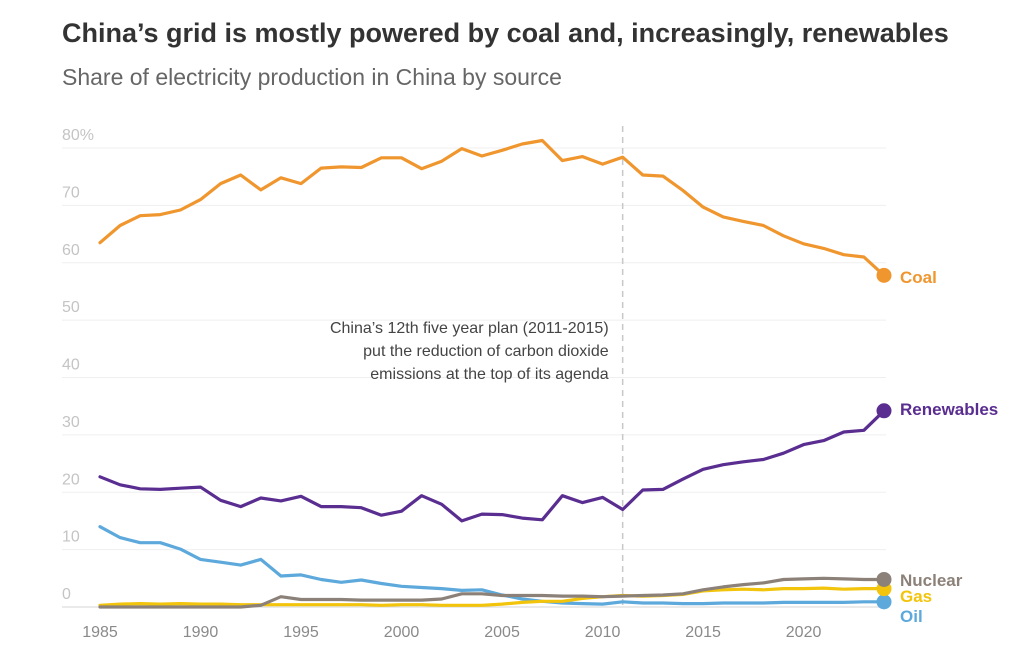  I want to click on y-tick-label: 70, so click(71, 192).